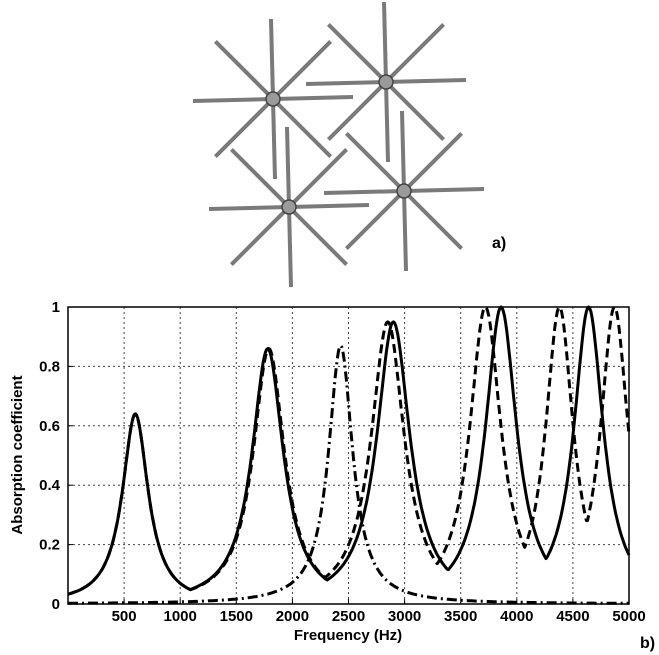 The height and width of the screenshot is (655, 659). Describe the element at coordinates (628, 616) in the screenshot. I see `x-tick-label: 5000` at that location.